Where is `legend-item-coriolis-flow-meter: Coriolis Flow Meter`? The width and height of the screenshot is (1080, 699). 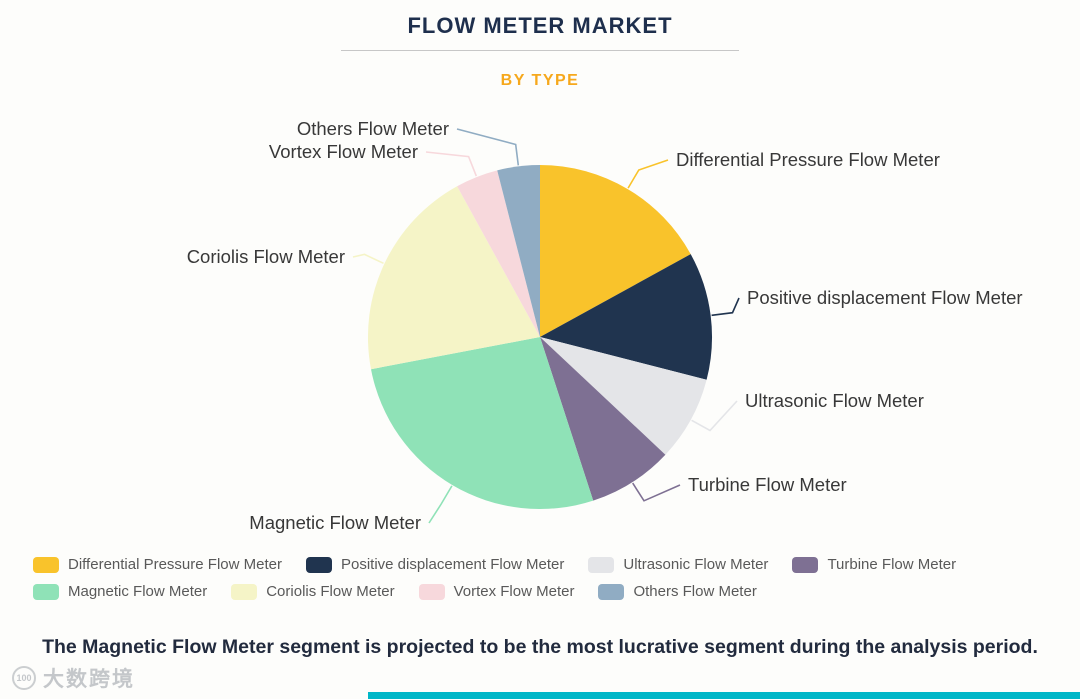 legend-item-coriolis-flow-meter: Coriolis Flow Meter is located at coordinates (313, 591).